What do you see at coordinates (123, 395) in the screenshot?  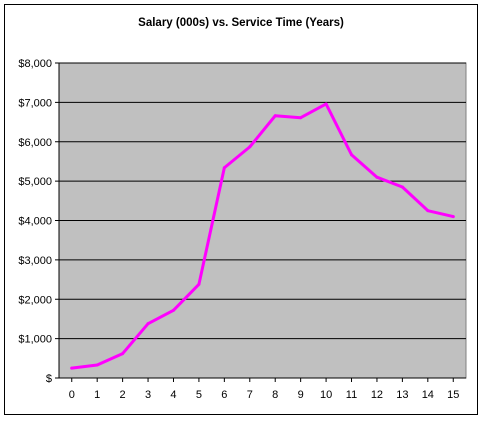 I see `x-tick-label: 2` at bounding box center [123, 395].